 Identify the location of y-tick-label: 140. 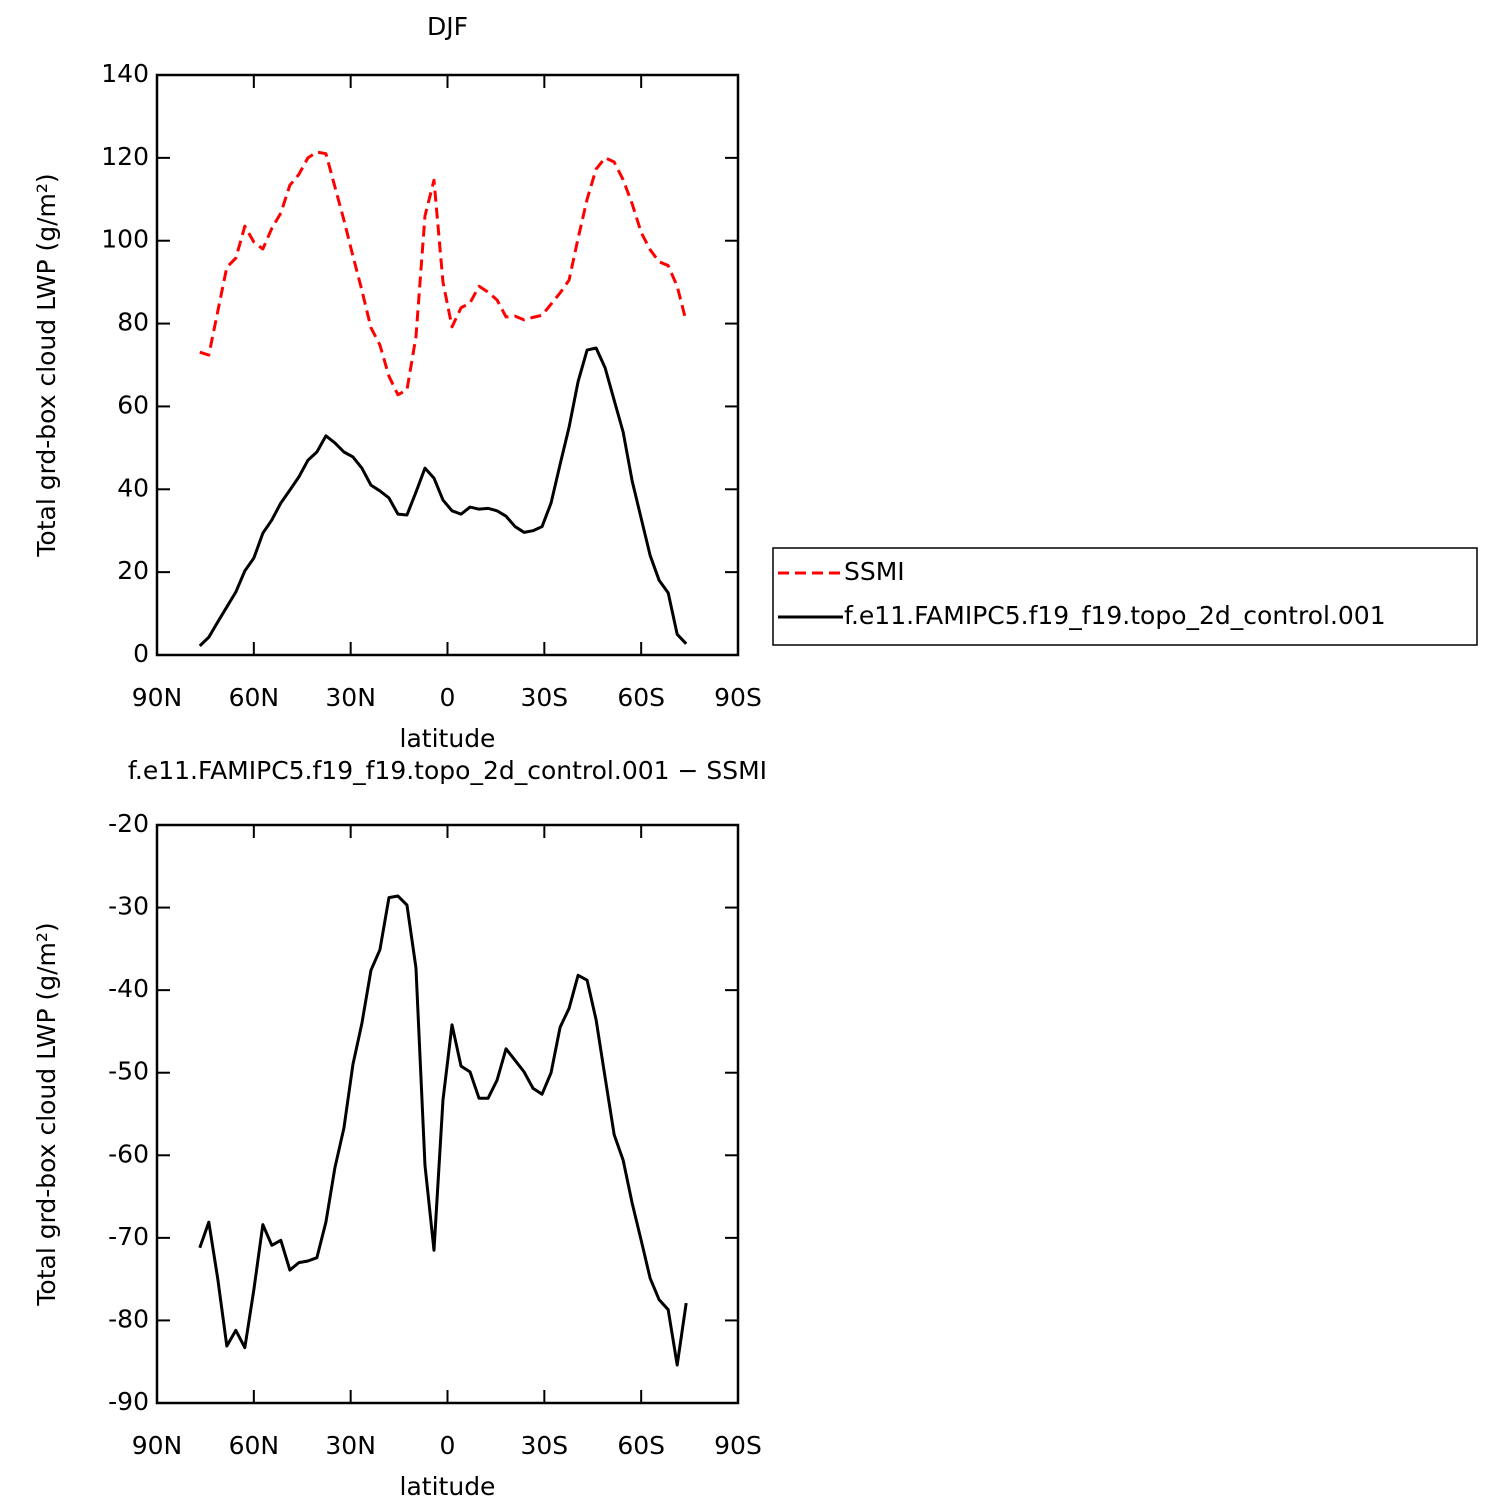
(125, 73).